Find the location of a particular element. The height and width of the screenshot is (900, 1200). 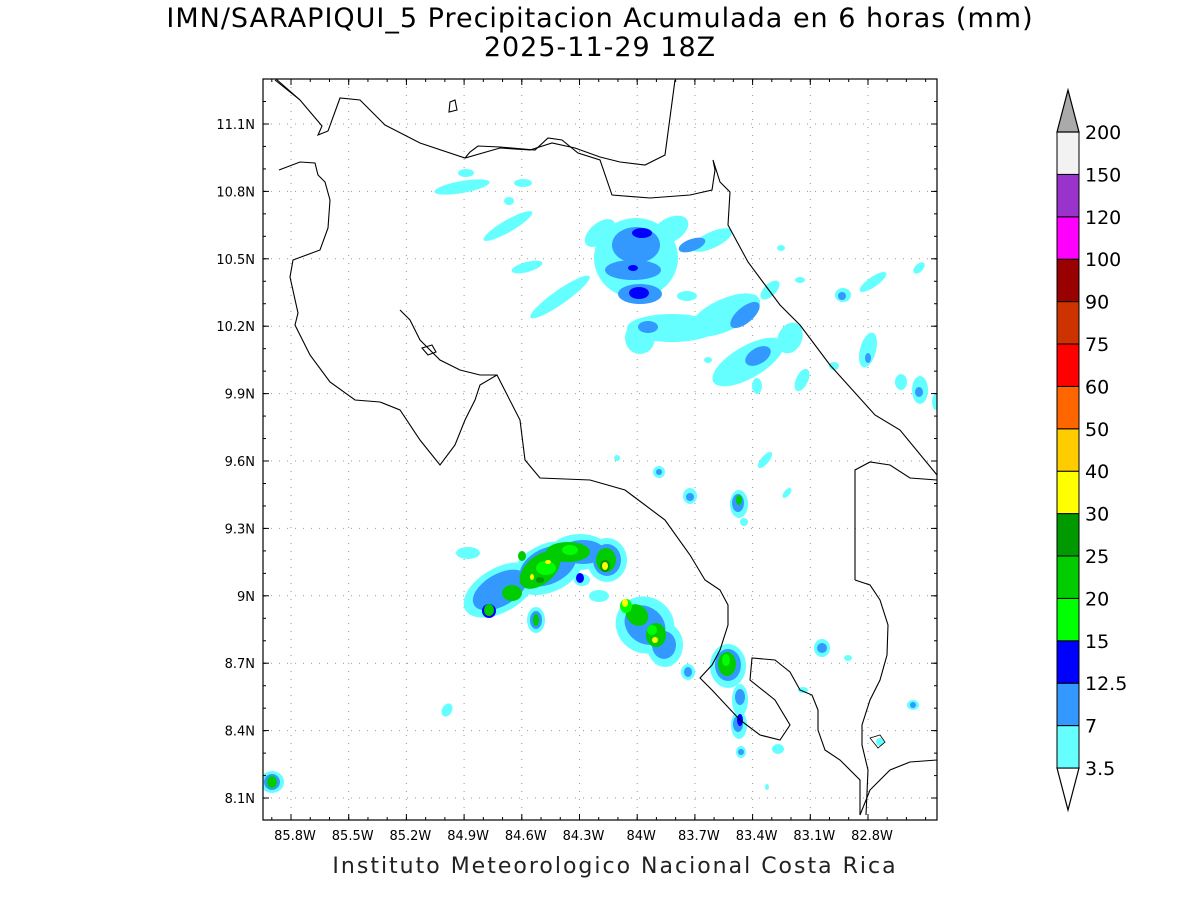

colorbar-level-label: 75 is located at coordinates (1097, 345).